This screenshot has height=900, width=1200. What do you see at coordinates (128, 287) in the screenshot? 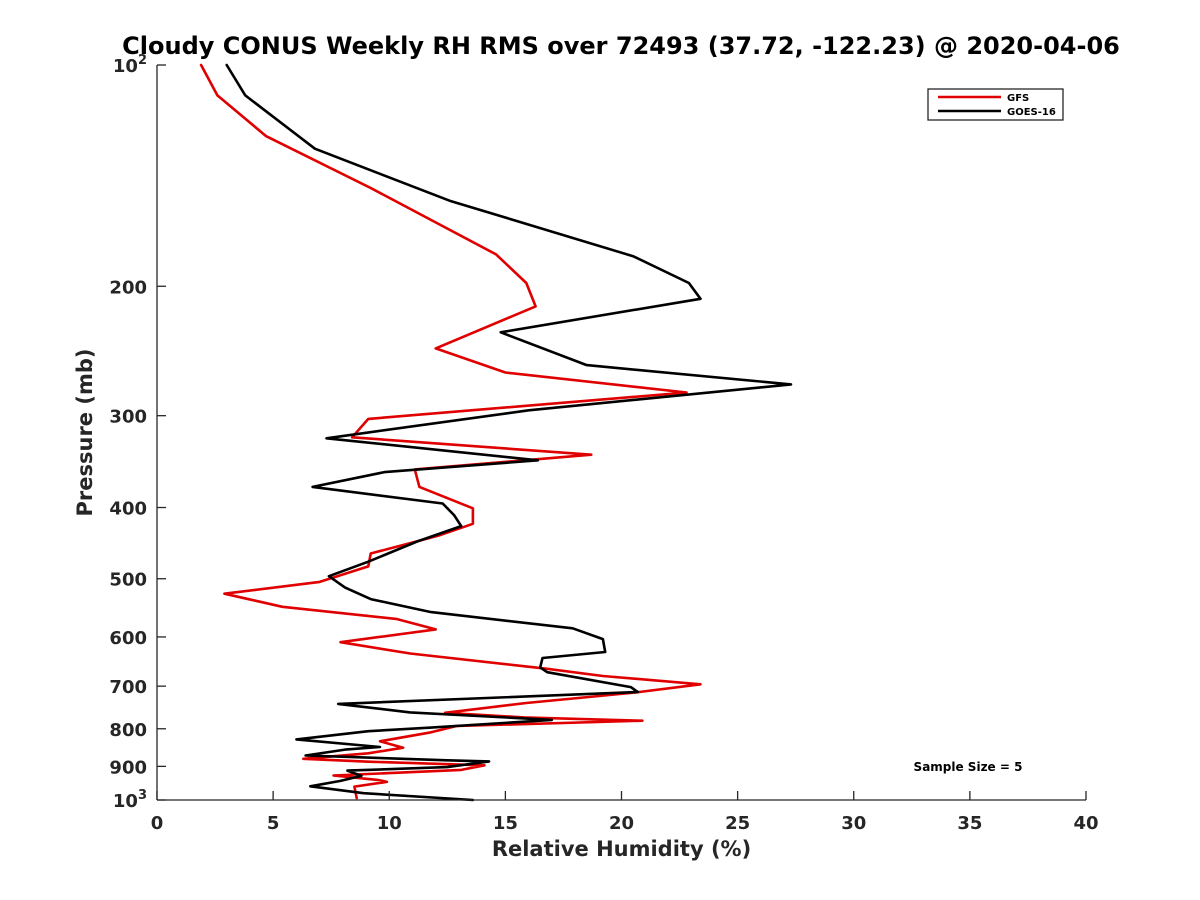
I see `y-tick-label: 200` at bounding box center [128, 287].